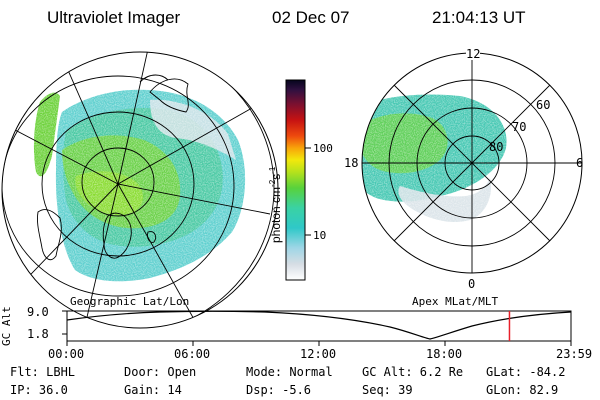 The image size is (600, 400). I want to click on alt-ytick-1-8: 1.8, so click(38, 334).